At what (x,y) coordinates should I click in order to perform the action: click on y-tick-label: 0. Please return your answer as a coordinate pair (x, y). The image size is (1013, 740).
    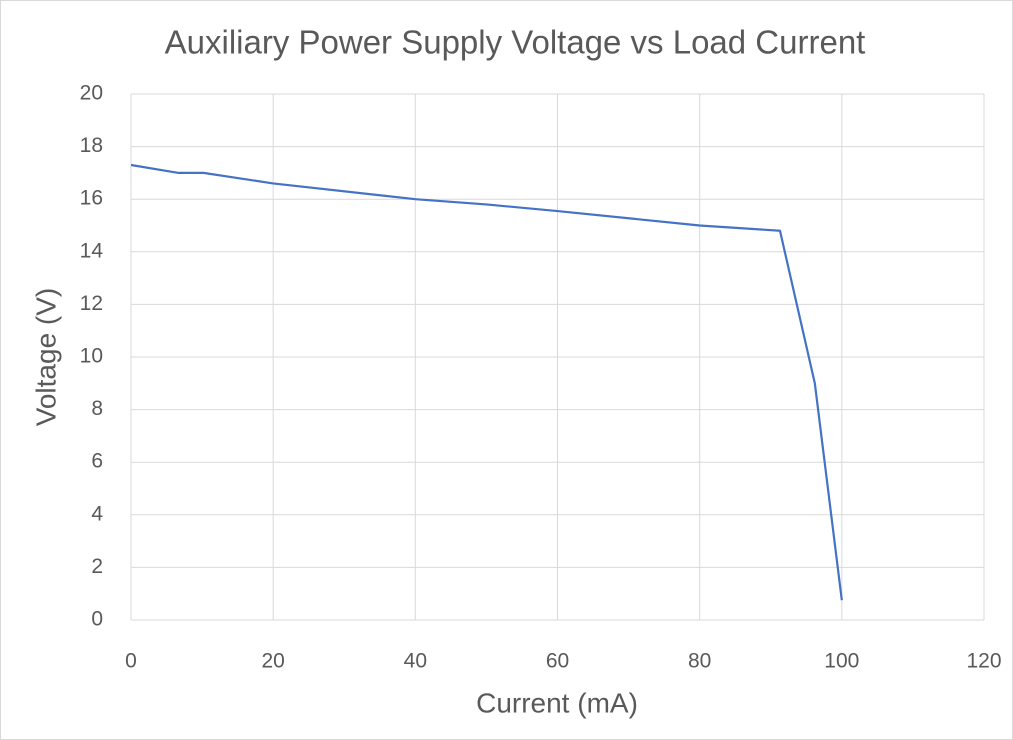
    Looking at the image, I should click on (97, 619).